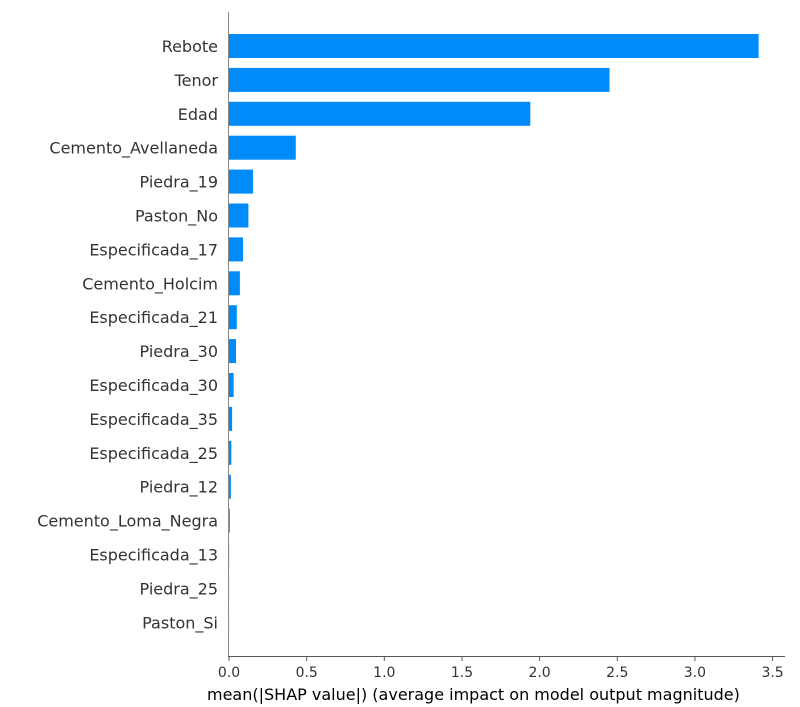  Describe the element at coordinates (462, 673) in the screenshot. I see `x-tick-label: 1.5` at that location.